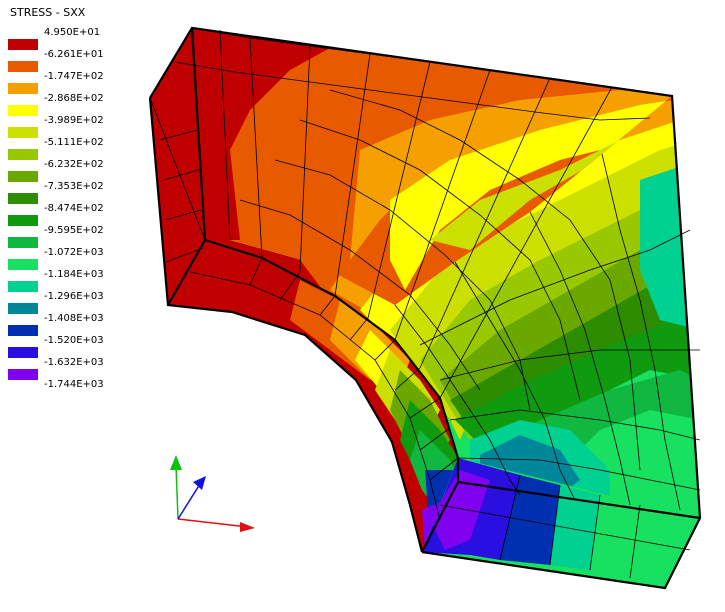  I want to click on axis-x-line, so click(213, 523).